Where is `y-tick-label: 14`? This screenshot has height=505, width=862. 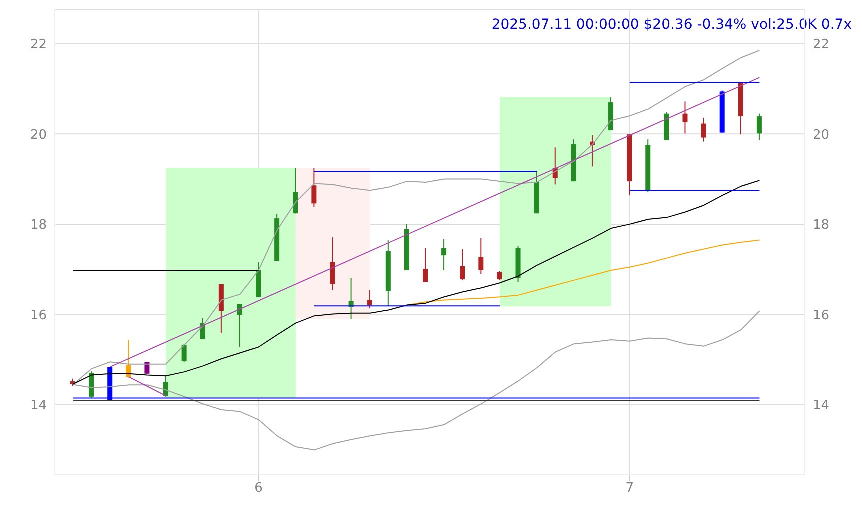
y-tick-label: 14 is located at coordinates (38, 406).